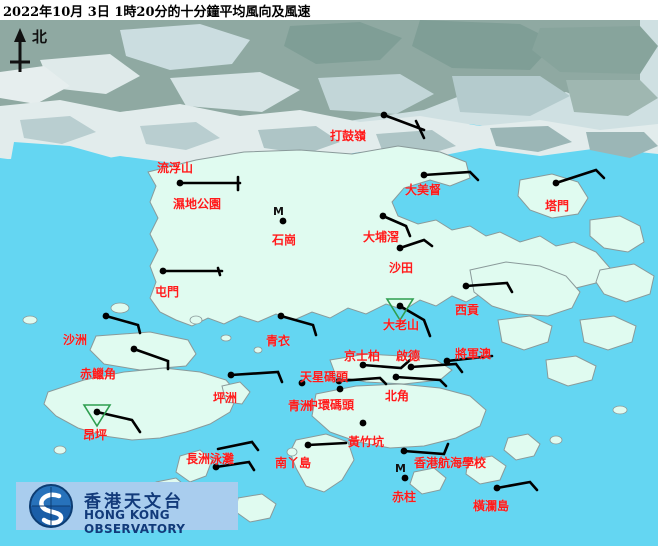  I want to click on station-label: 天星碼頭, so click(324, 377).